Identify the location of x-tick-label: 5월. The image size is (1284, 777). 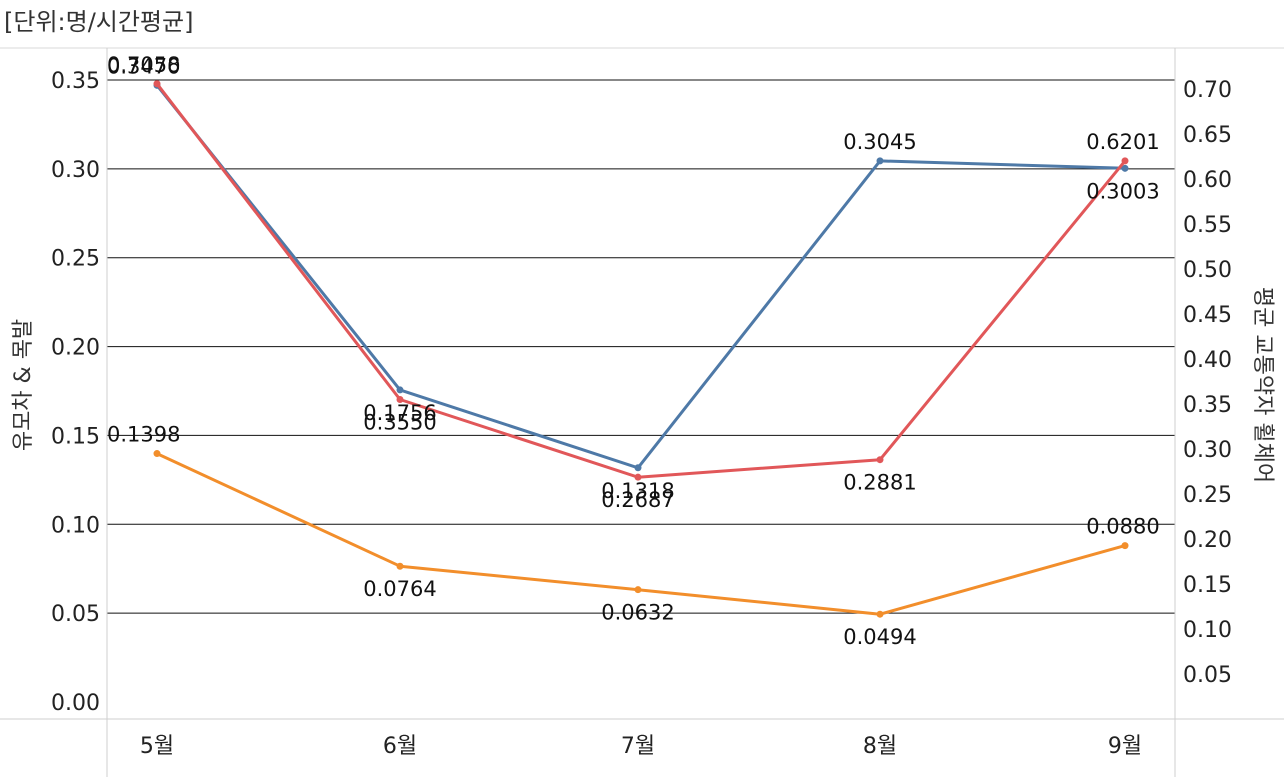
(157, 746).